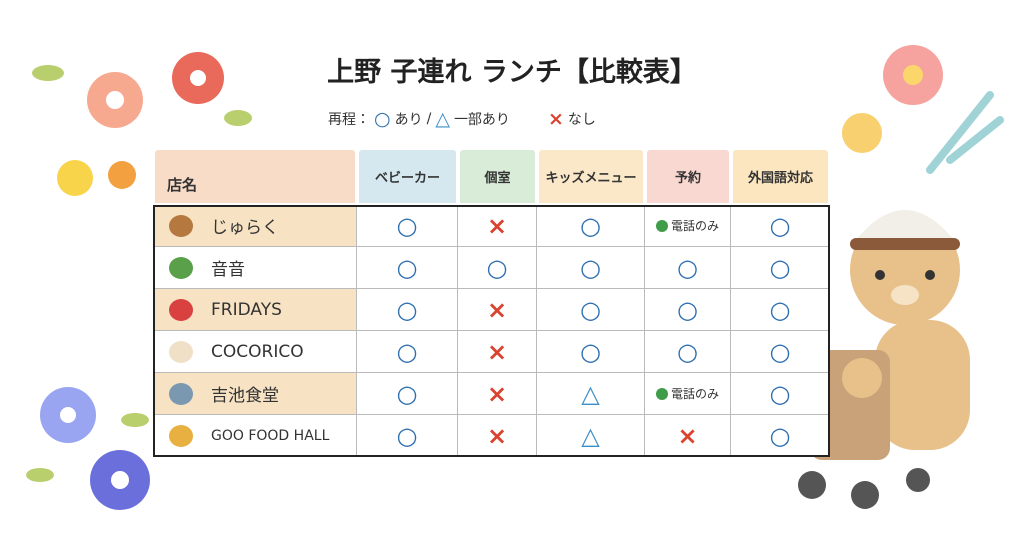 Image resolution: width=1024 pixels, height=538 pixels. I want to click on header-cell: 外国語対応, so click(780, 176).